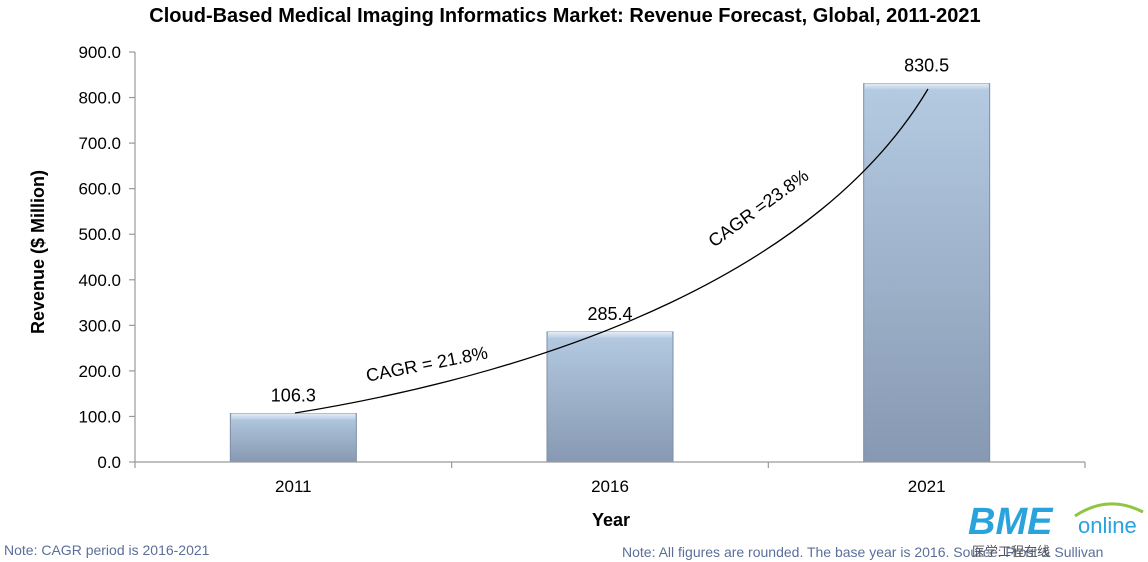 Image resolution: width=1148 pixels, height=562 pixels. What do you see at coordinates (610, 486) in the screenshot?
I see `x-tick-label: 2016` at bounding box center [610, 486].